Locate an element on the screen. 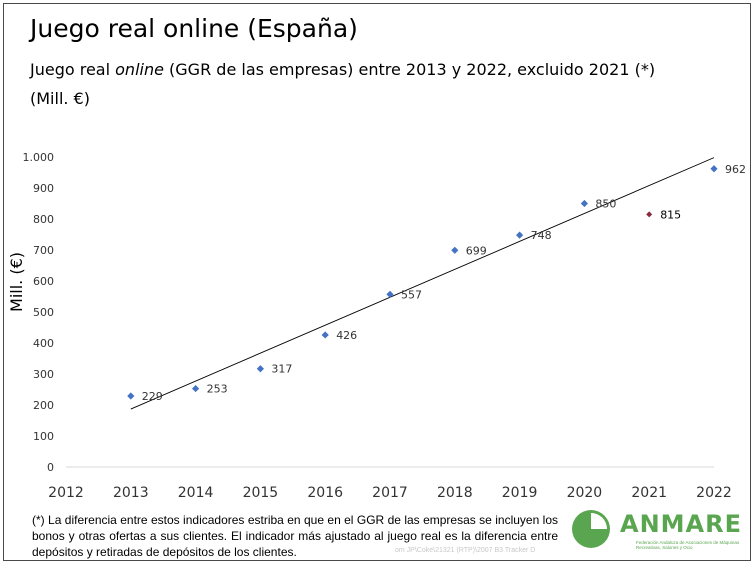 The height and width of the screenshot is (566, 756). excluded-data-label: 815 is located at coordinates (670, 214).